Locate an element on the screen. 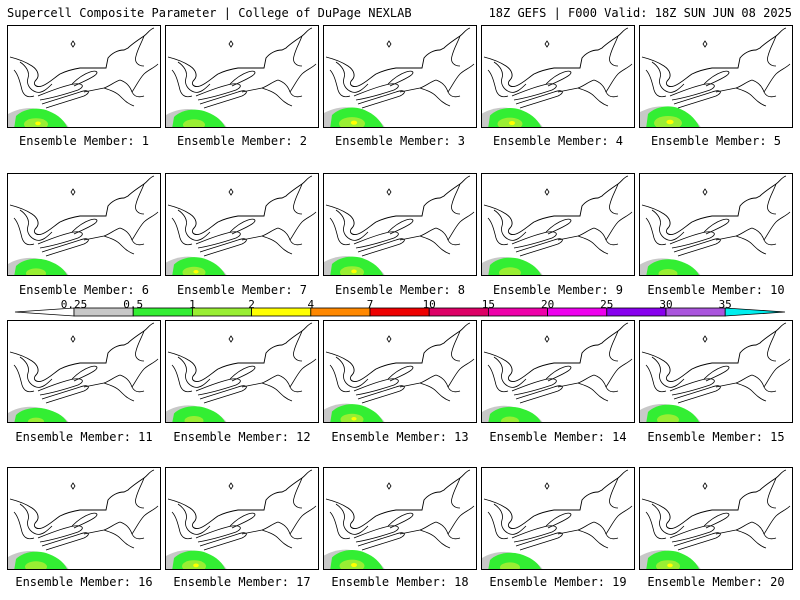 This screenshot has width=800, height=600. ensemble-member-label: Ensemble Member: 1 is located at coordinates (84, 141).